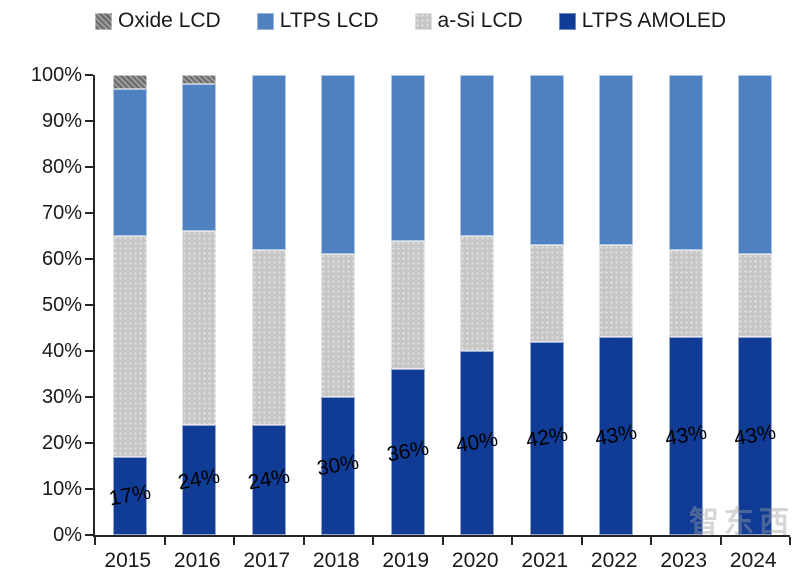  I want to click on legend-item-ltps-amoled: LTPS AMOLED, so click(642, 21).